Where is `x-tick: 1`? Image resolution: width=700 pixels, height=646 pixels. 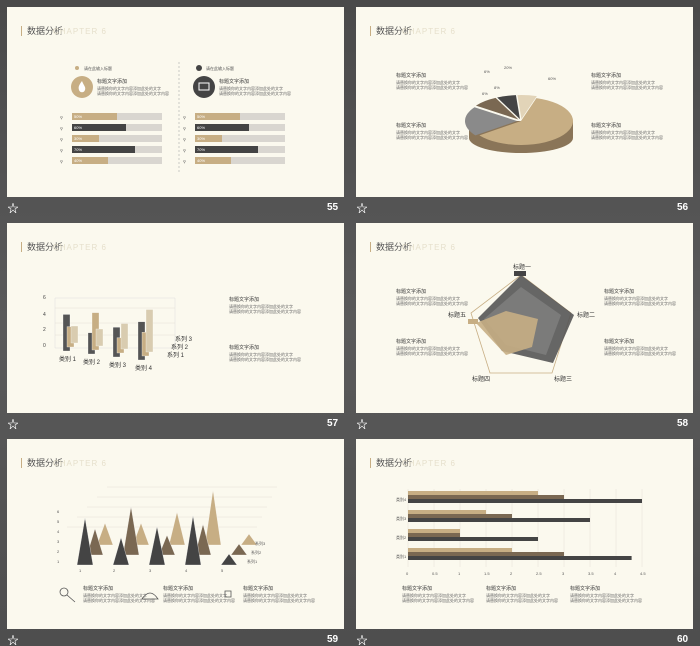
x-tick: 1 is located at coordinates (459, 573).